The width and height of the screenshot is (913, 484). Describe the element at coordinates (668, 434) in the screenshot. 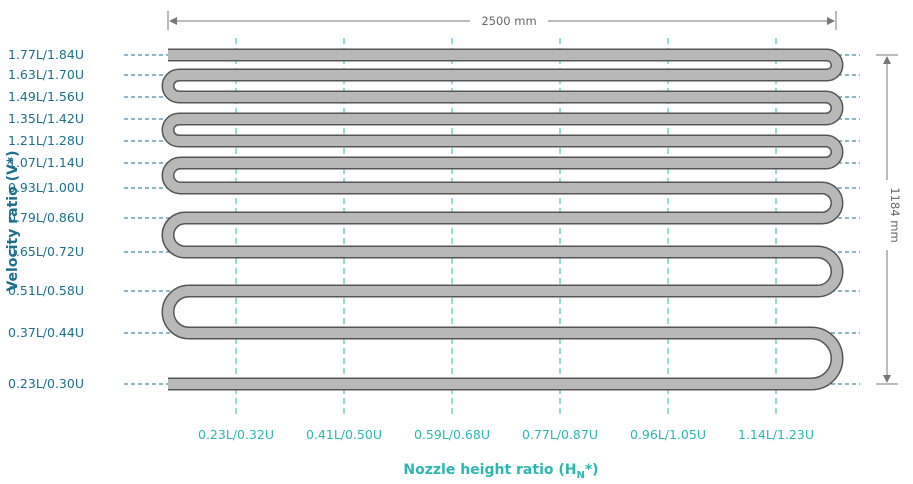

I see `nozzle-height-label: 0.96L/1.05U` at that location.